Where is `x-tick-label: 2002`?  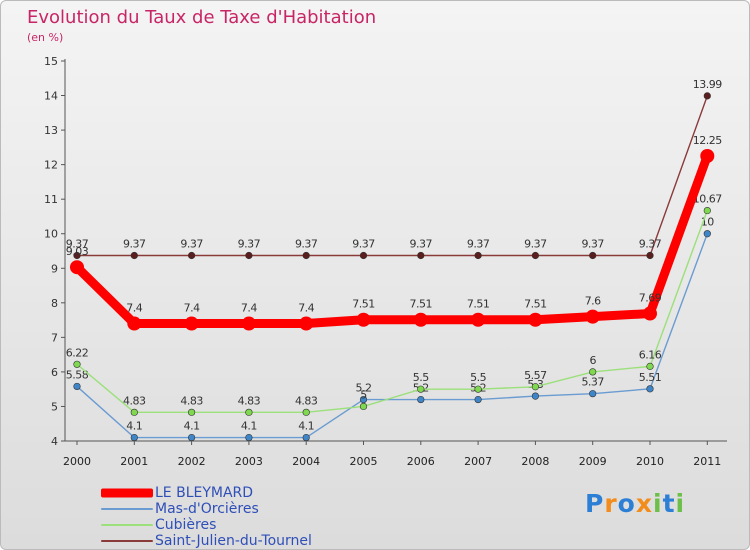
x-tick-label: 2002 is located at coordinates (192, 461).